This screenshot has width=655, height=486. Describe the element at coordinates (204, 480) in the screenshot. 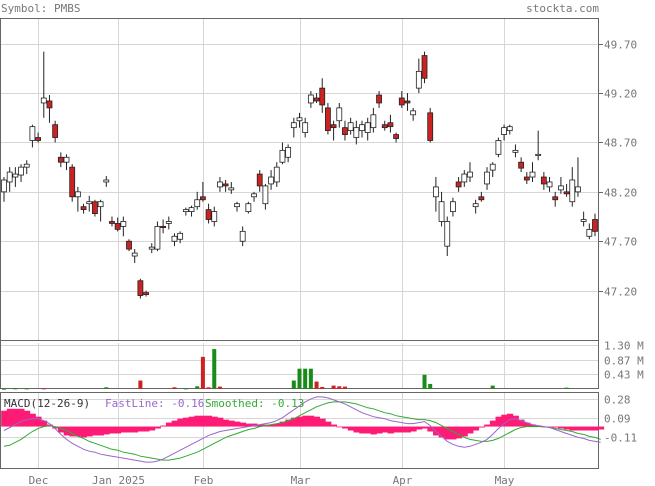

I see `x-tick-label: Feb` at that location.